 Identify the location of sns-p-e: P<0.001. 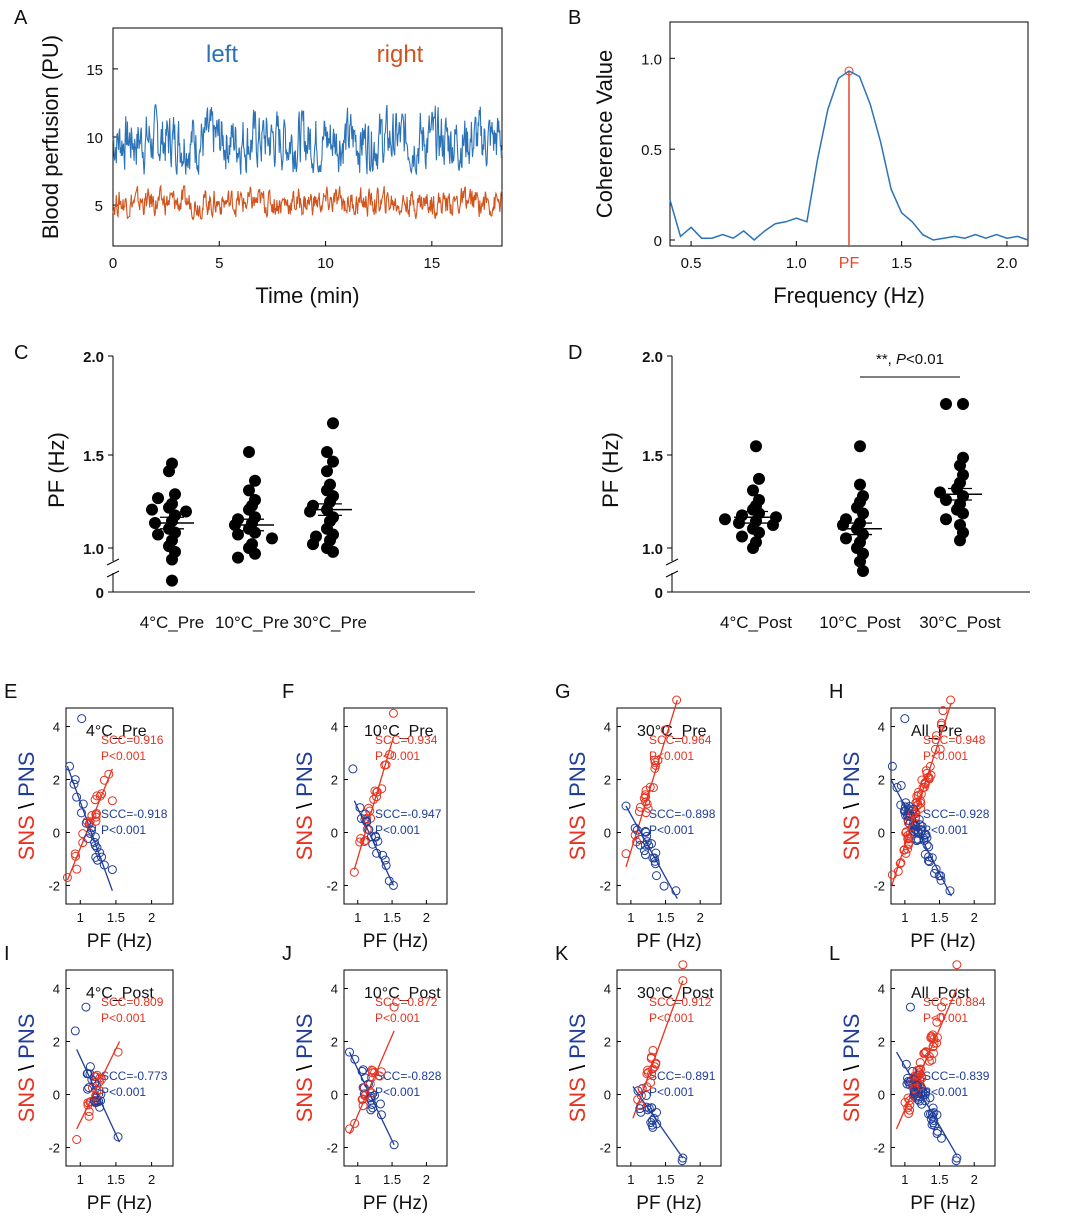
(123, 756).